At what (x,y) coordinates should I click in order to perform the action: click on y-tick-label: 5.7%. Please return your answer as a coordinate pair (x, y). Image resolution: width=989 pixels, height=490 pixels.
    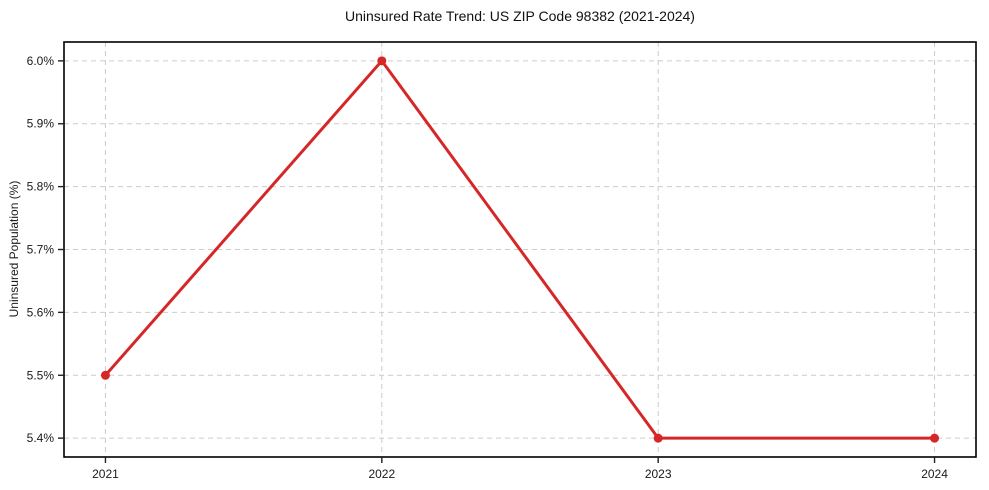
    Looking at the image, I should click on (41, 250).